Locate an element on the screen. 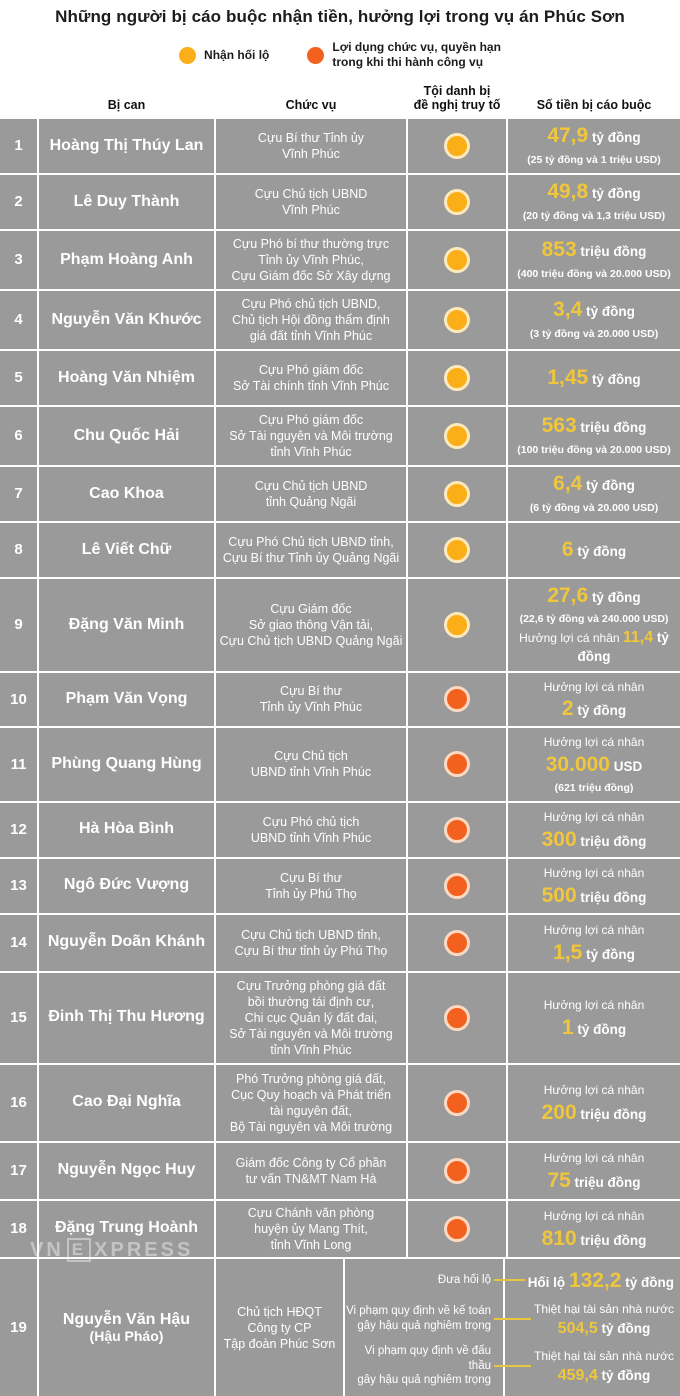 This screenshot has width=680, height=1396. header-charge: Tội danh bị đề nghị truy tố is located at coordinates (457, 98).